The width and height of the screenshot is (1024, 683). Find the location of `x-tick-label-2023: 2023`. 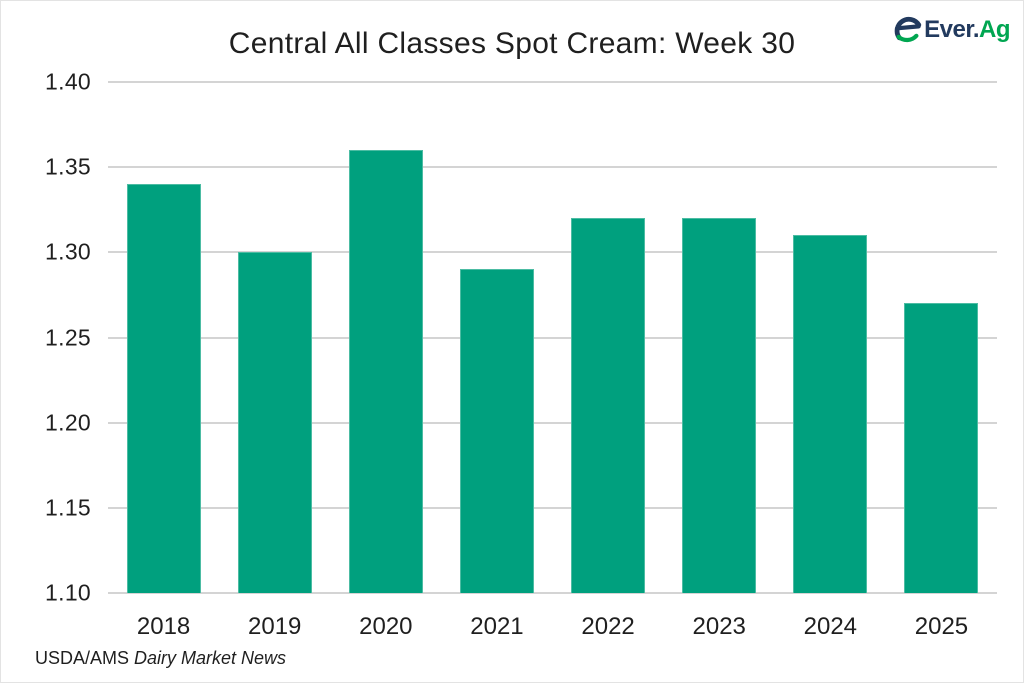

x-tick-label-2023: 2023 is located at coordinates (719, 626).